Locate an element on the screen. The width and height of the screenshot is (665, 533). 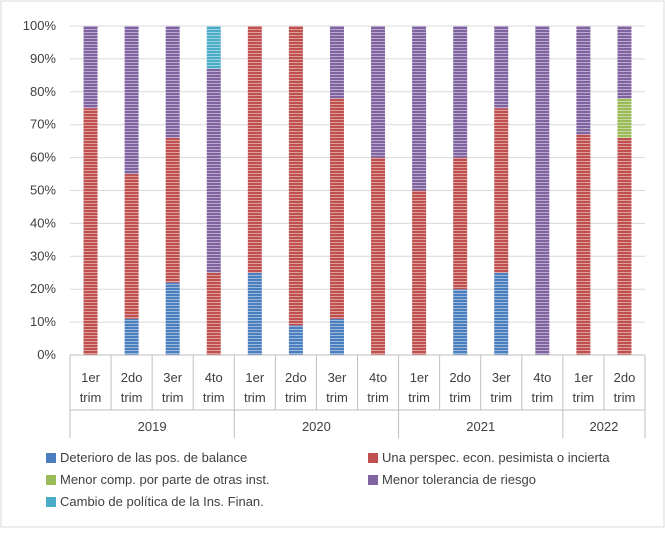
y-tick-label: 100% is located at coordinates (40, 25).